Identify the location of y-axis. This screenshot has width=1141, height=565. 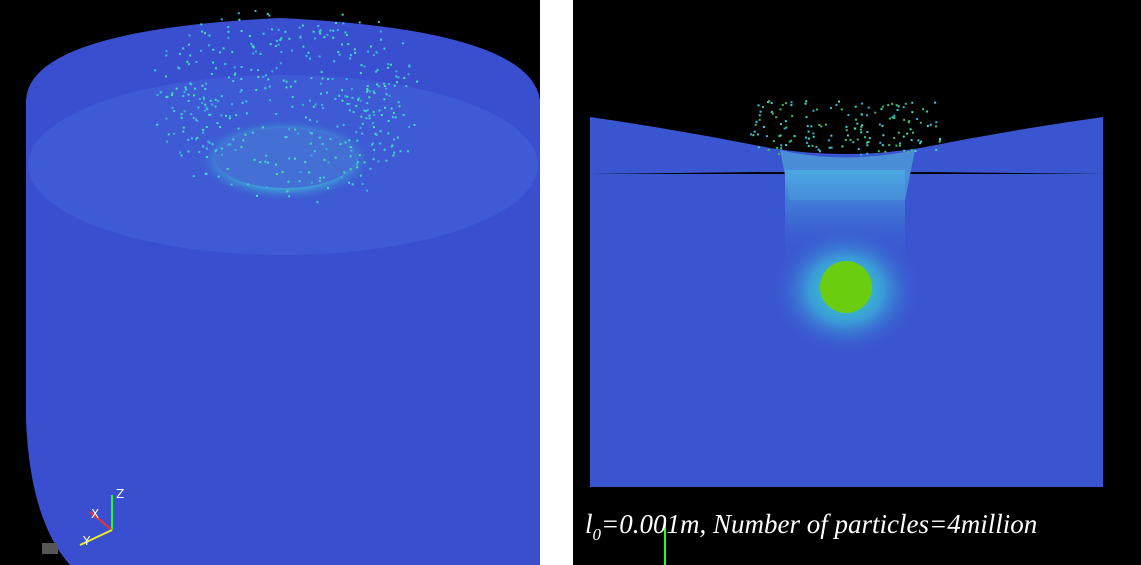
(96, 537).